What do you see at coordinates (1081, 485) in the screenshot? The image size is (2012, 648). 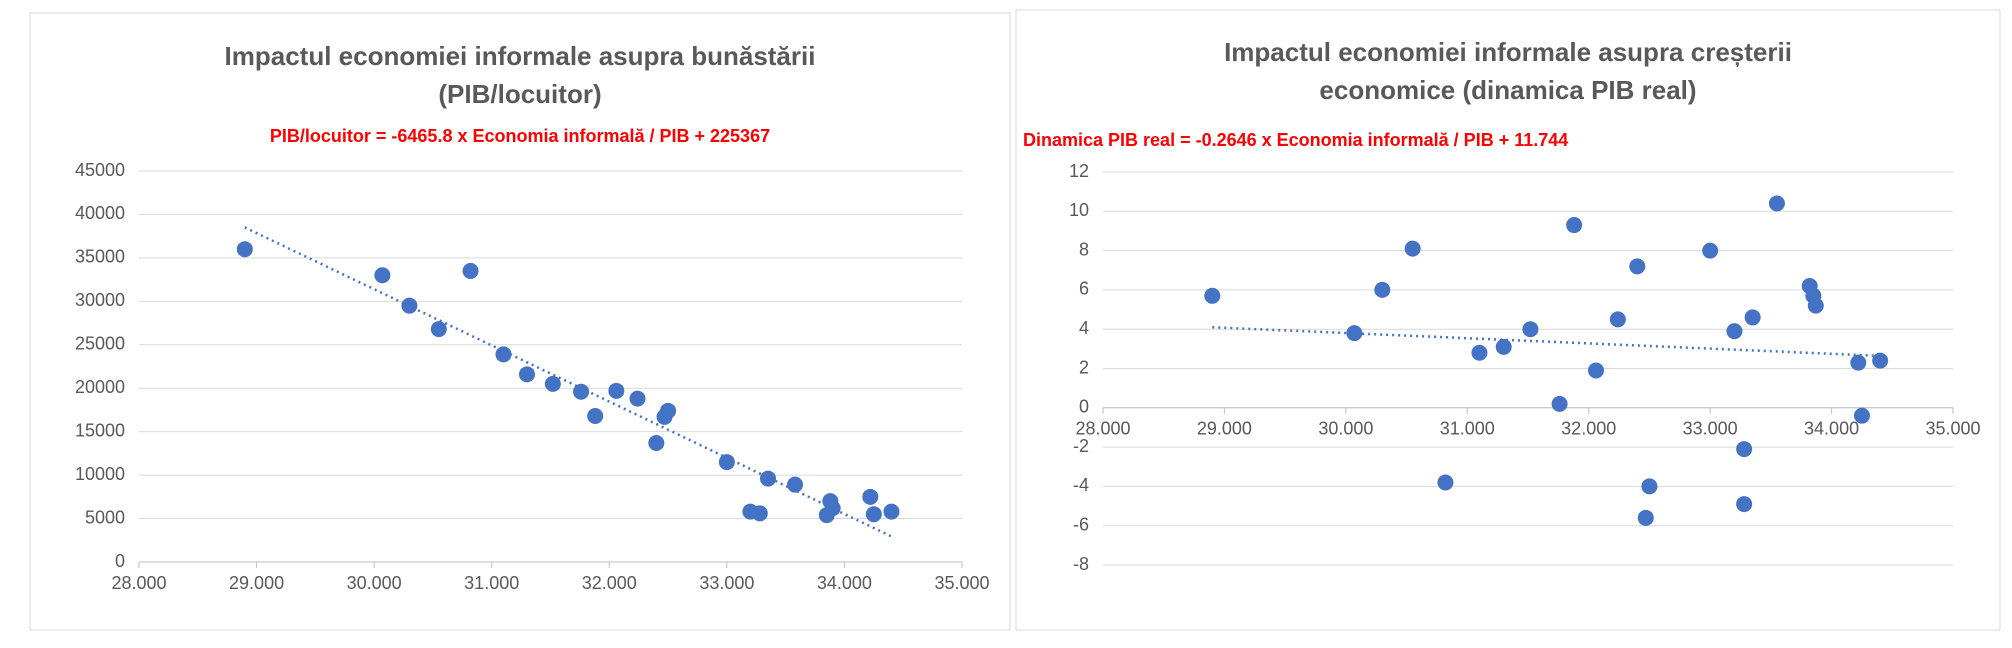 I see `y-tick-label: -4` at bounding box center [1081, 485].